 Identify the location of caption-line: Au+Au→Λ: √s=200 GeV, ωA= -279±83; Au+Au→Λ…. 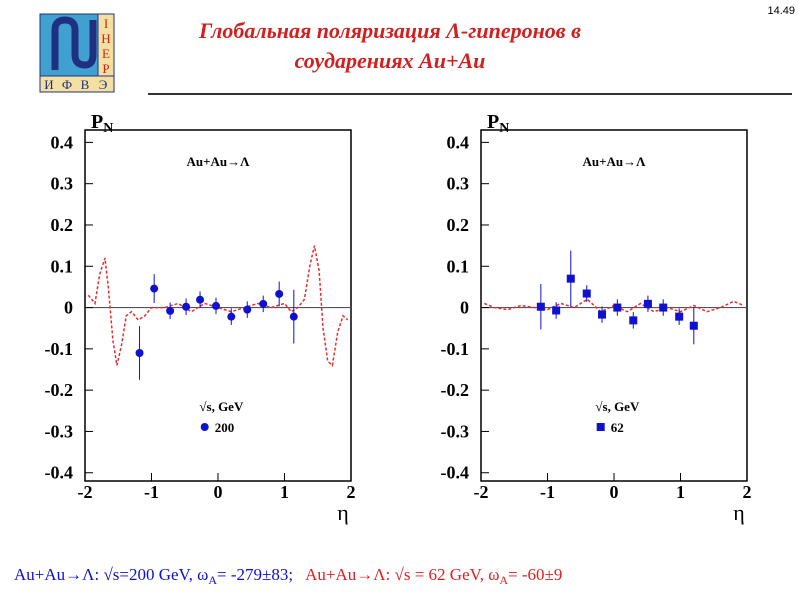
(288, 576).